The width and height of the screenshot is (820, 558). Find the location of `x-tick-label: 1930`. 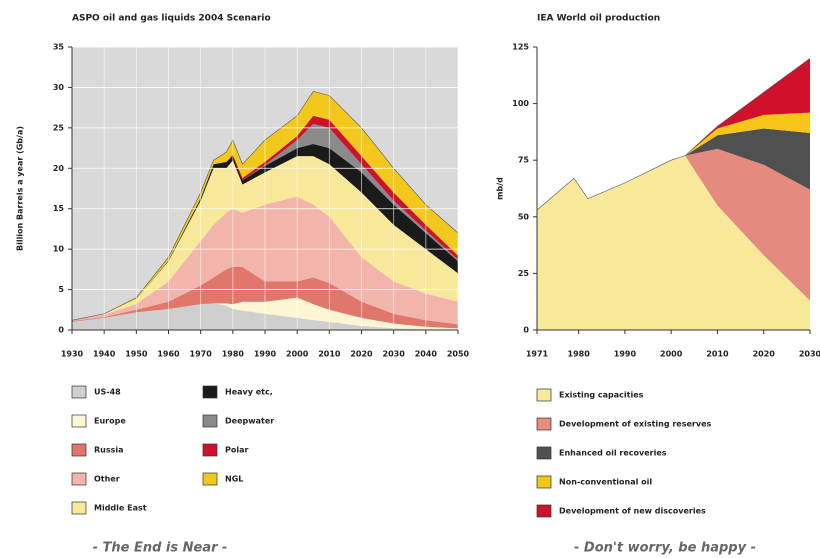

x-tick-label: 1930 is located at coordinates (72, 354).